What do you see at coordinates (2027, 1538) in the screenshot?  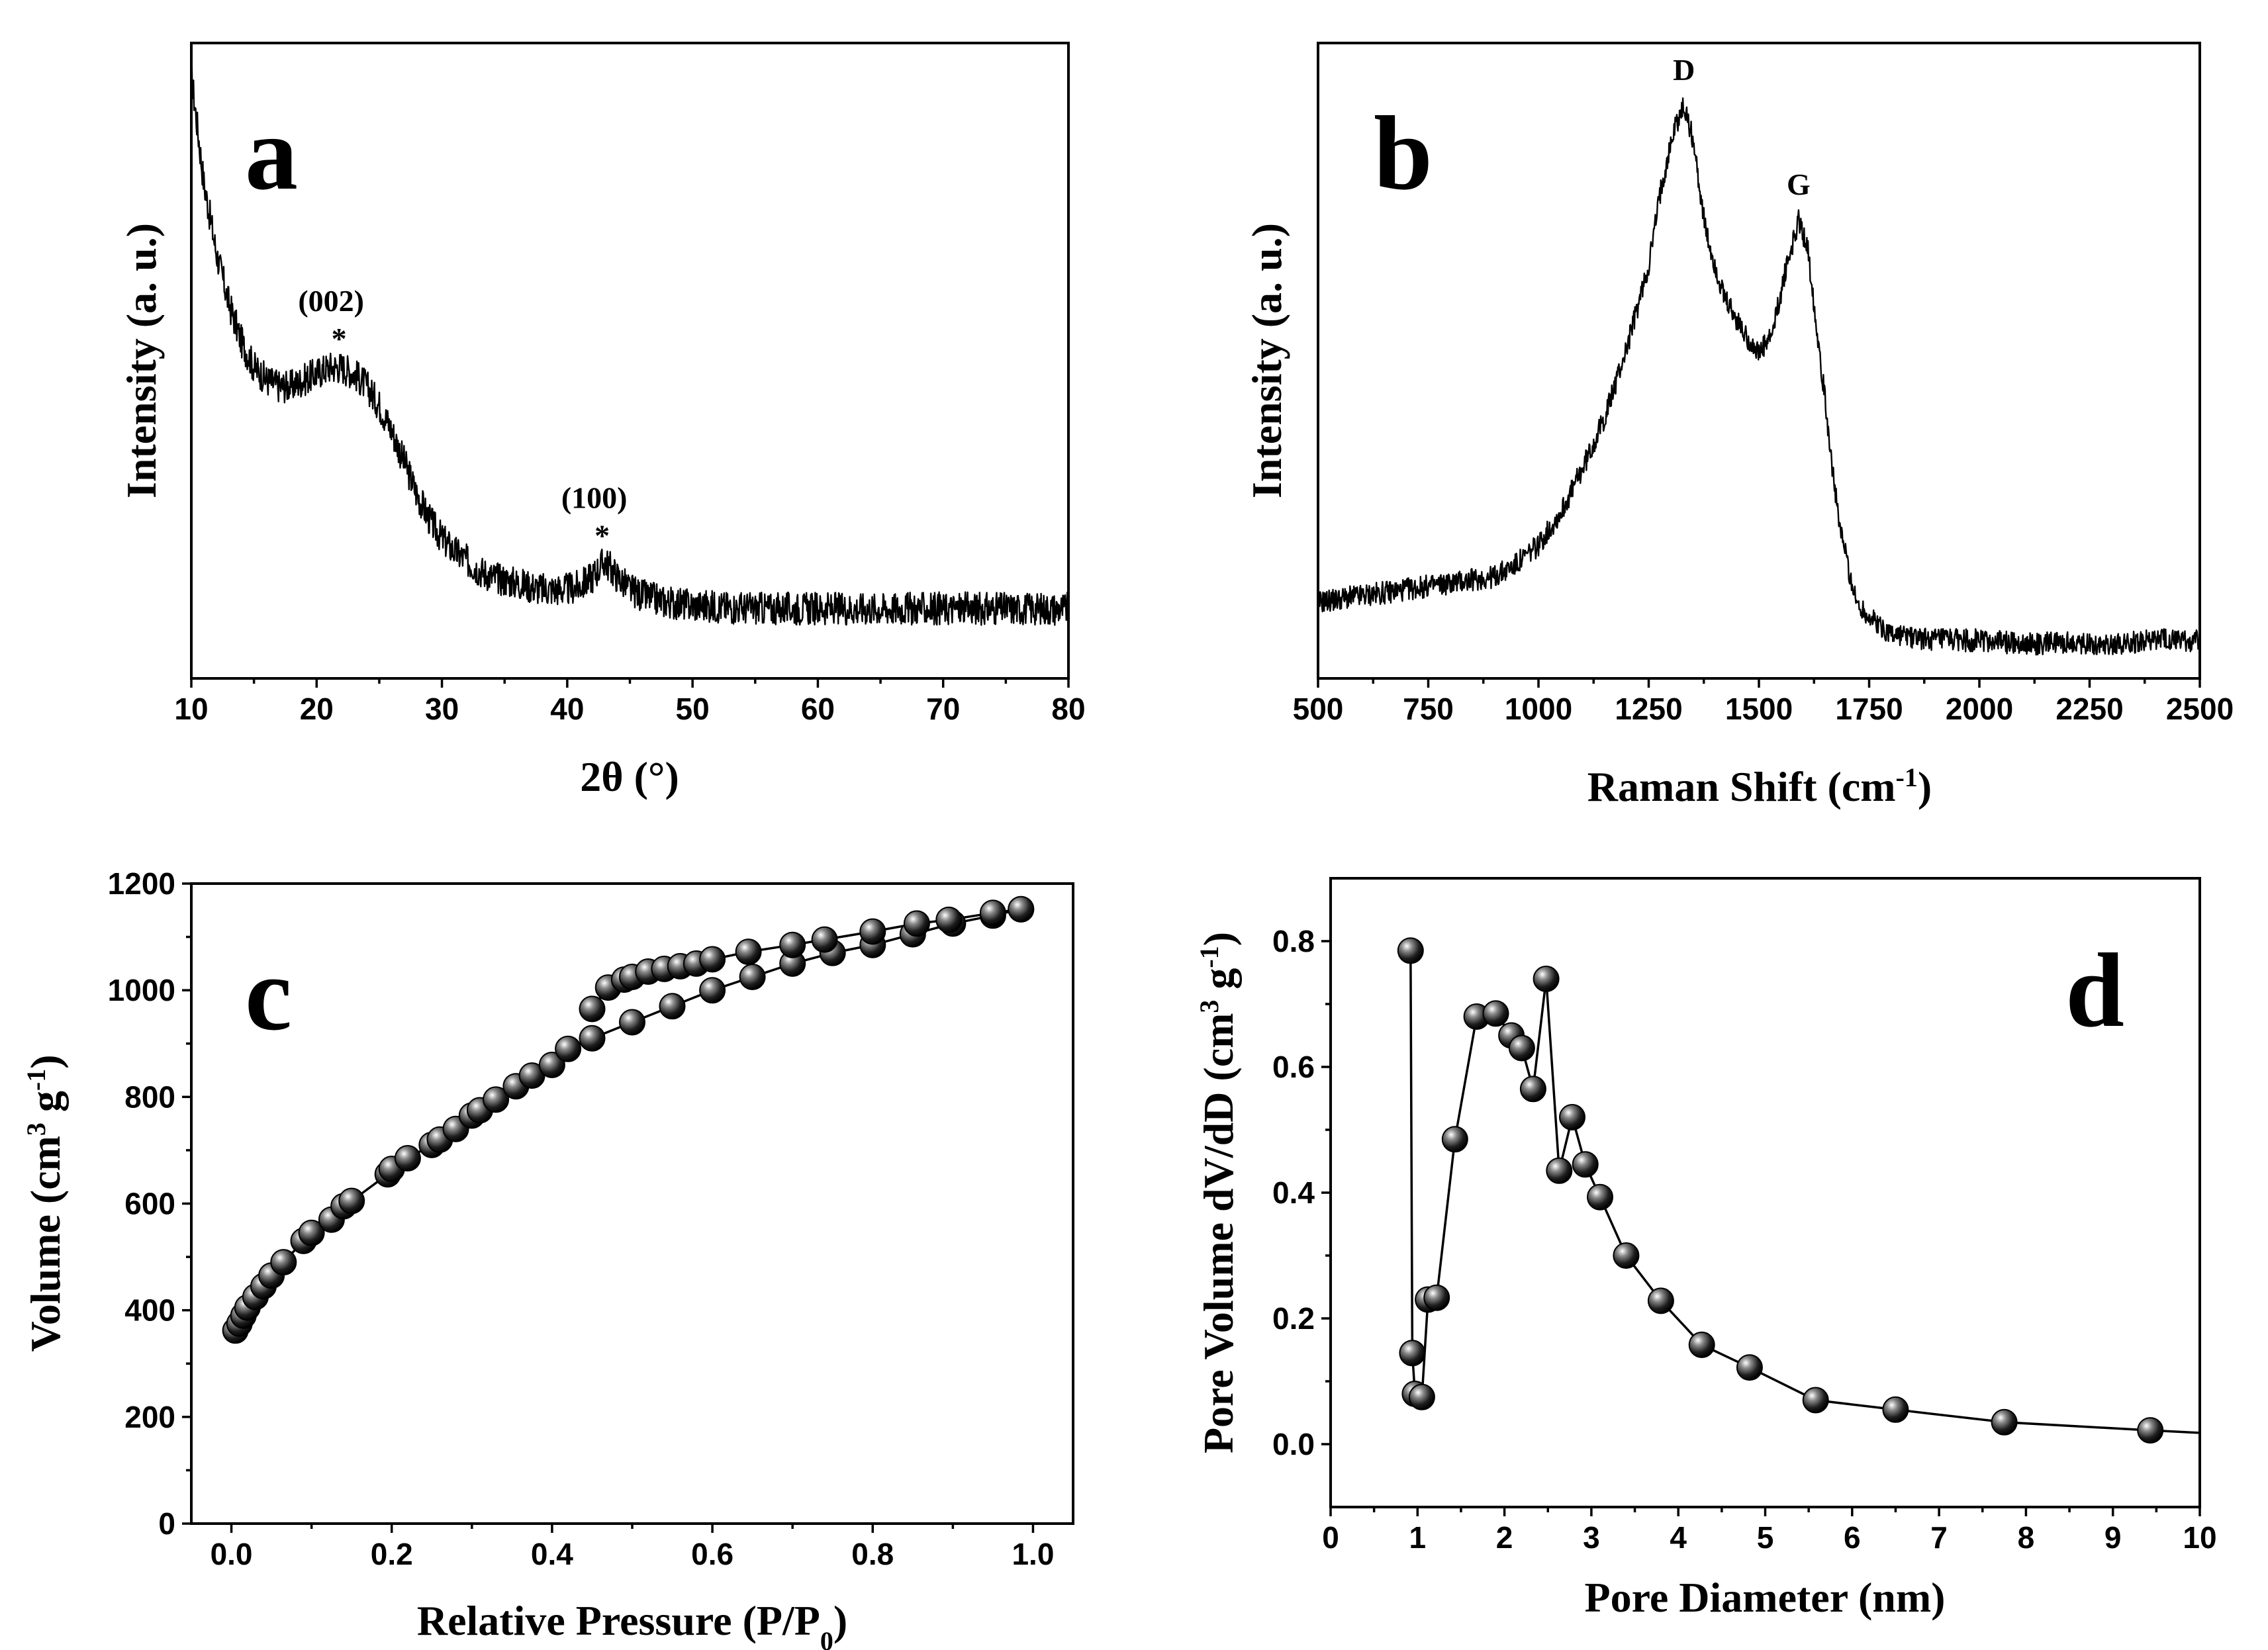 I see `panel-d-x-tick-label: 8` at bounding box center [2027, 1538].